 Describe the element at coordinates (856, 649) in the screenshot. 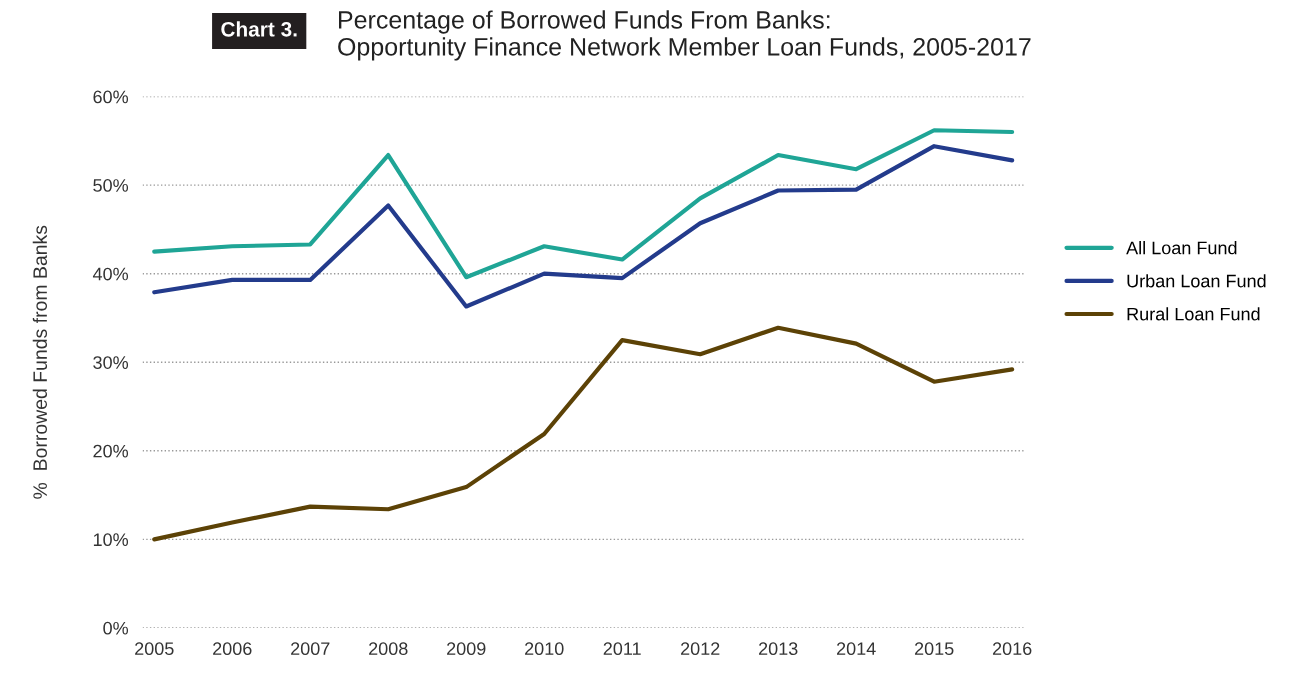

I see `x-tick-label: 2014` at that location.